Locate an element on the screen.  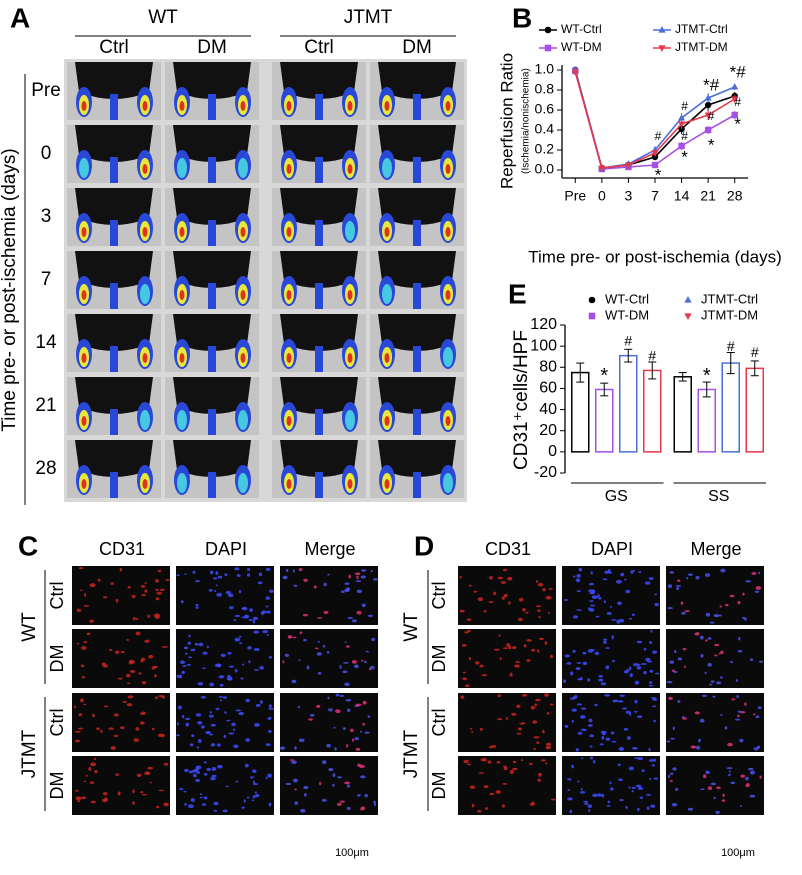
y-axis-sublabel: (Ischemia/nonischemia) is located at coordinates (526, 121).